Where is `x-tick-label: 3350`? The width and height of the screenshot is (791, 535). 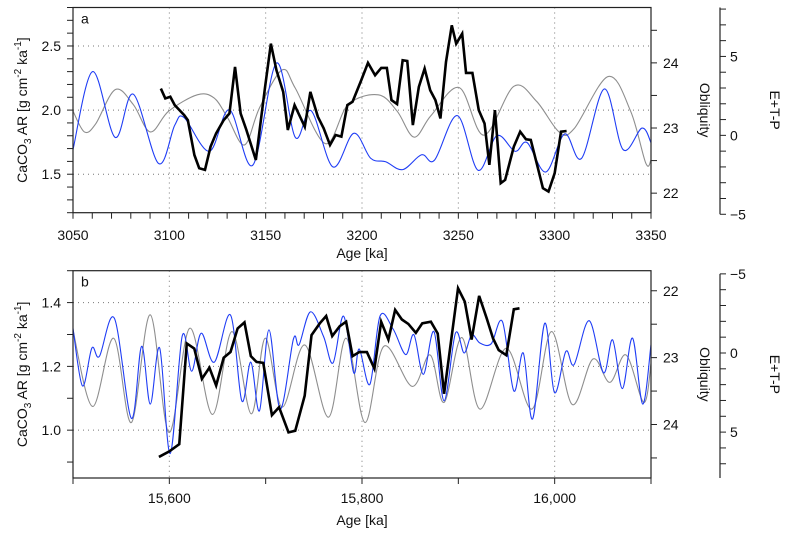
x-tick-label: 3350 is located at coordinates (650, 235).